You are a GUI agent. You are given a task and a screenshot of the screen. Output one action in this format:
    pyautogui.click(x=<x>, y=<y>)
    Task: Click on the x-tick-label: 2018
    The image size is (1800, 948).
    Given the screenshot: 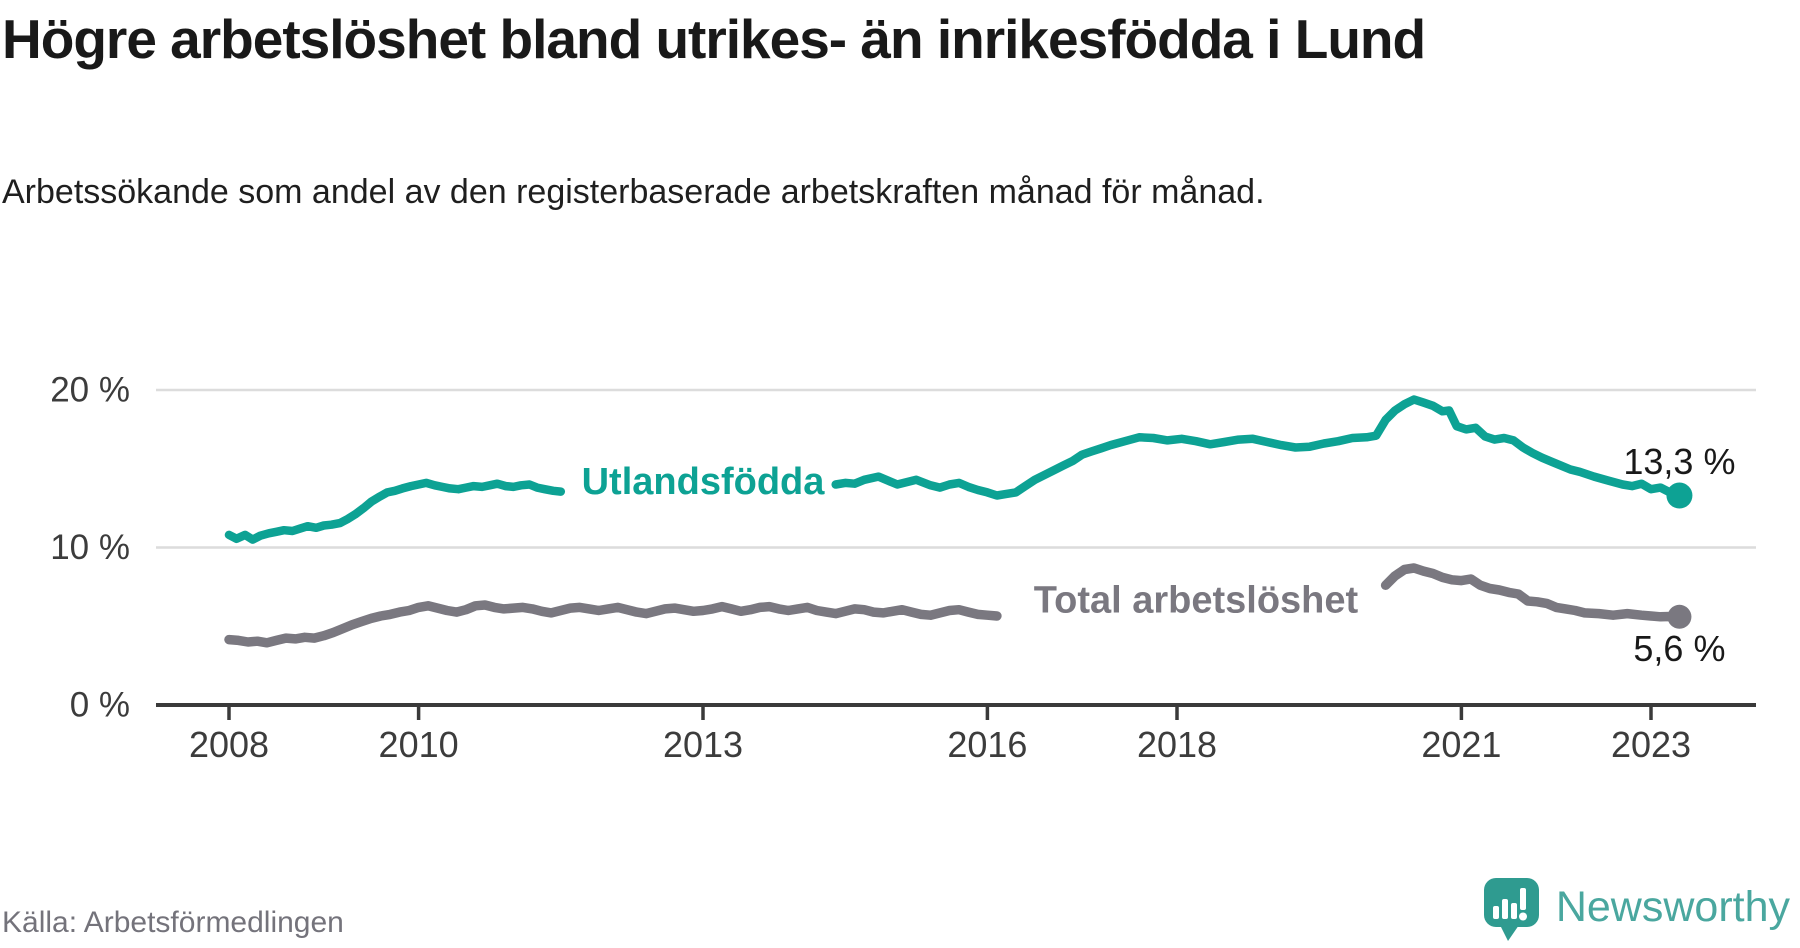 What is the action you would take?
    pyautogui.click(x=1177, y=744)
    